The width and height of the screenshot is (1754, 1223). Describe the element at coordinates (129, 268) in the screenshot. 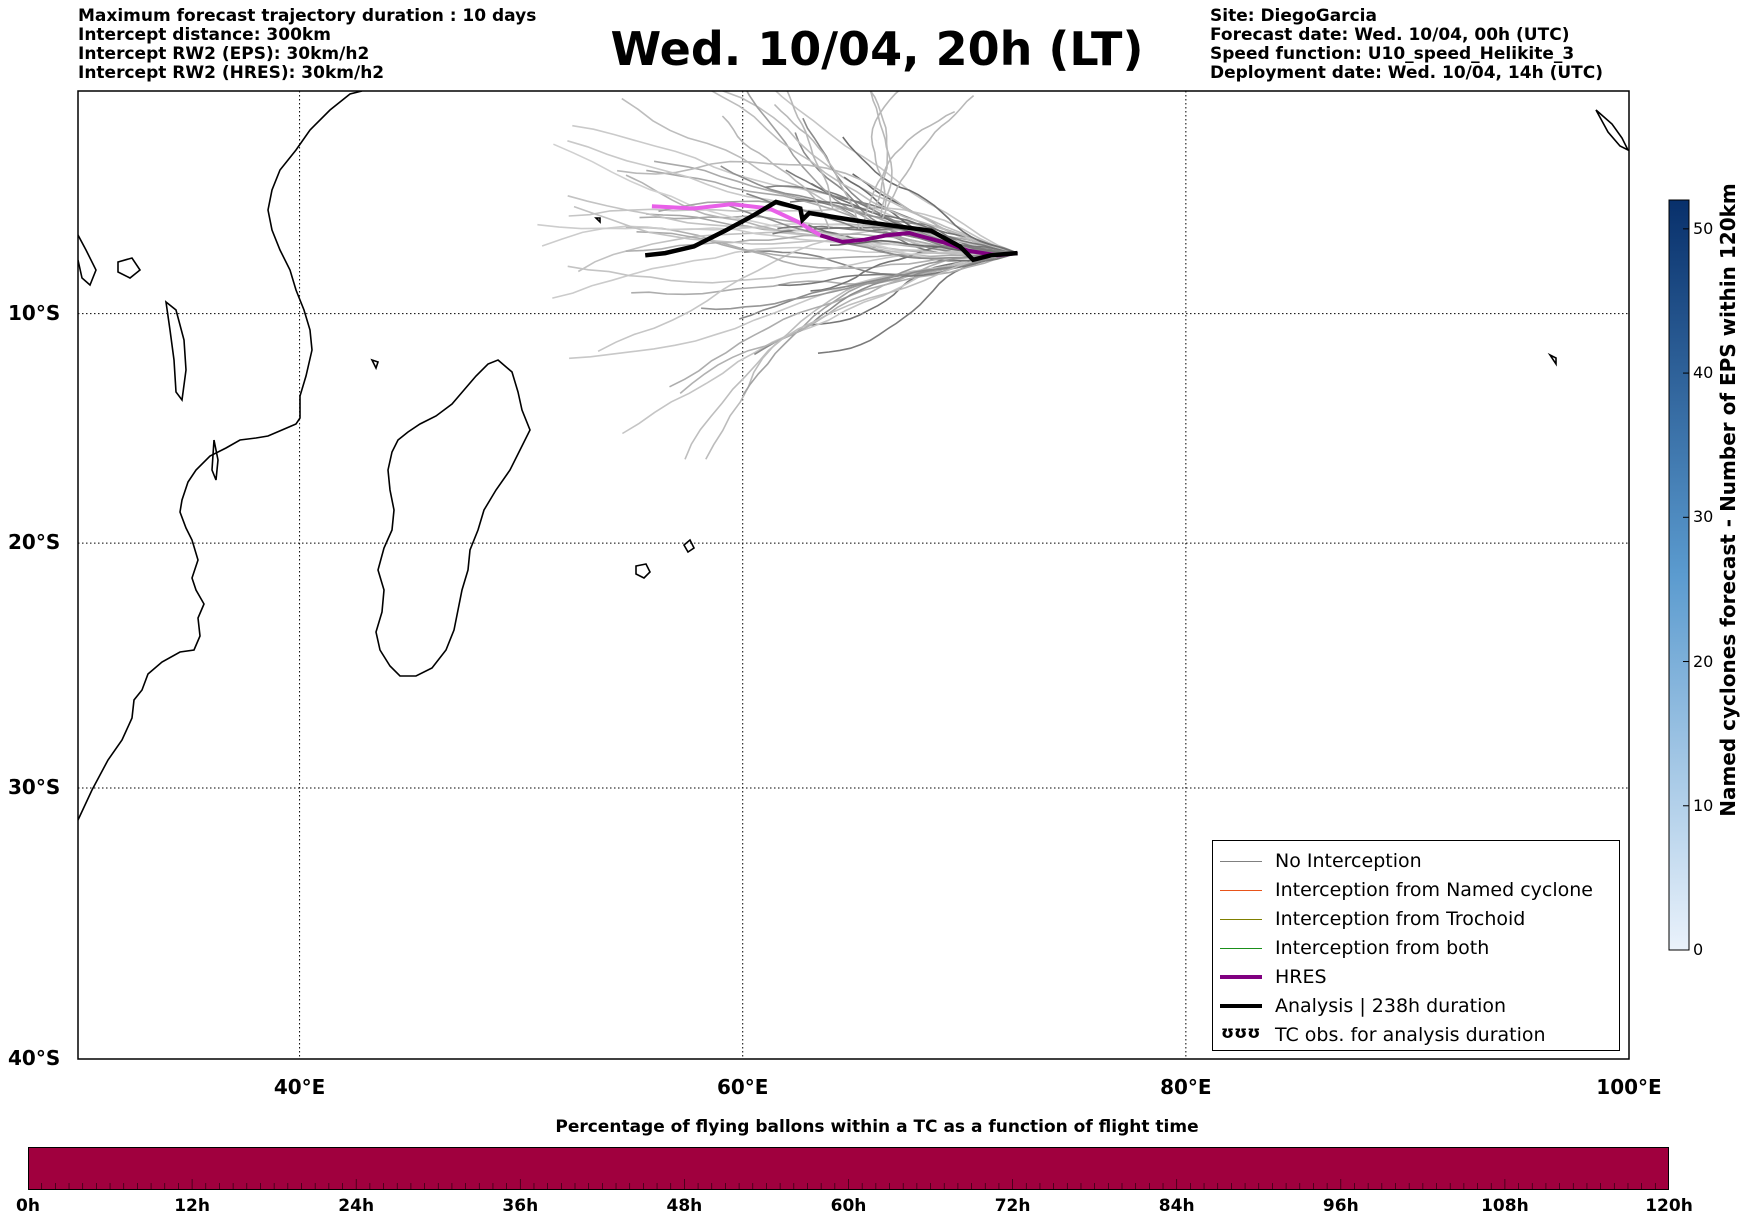

I see `lake-victoria` at that location.